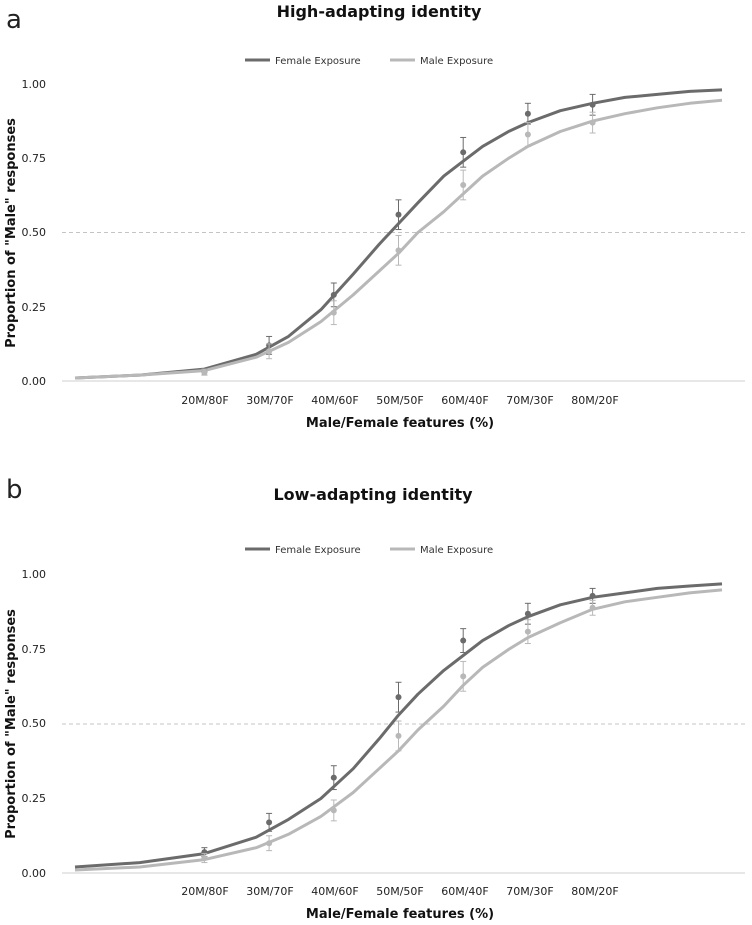 This screenshot has width=752, height=925. What do you see at coordinates (379, 11) in the screenshot?
I see `chart-title: High-adapting identity` at bounding box center [379, 11].